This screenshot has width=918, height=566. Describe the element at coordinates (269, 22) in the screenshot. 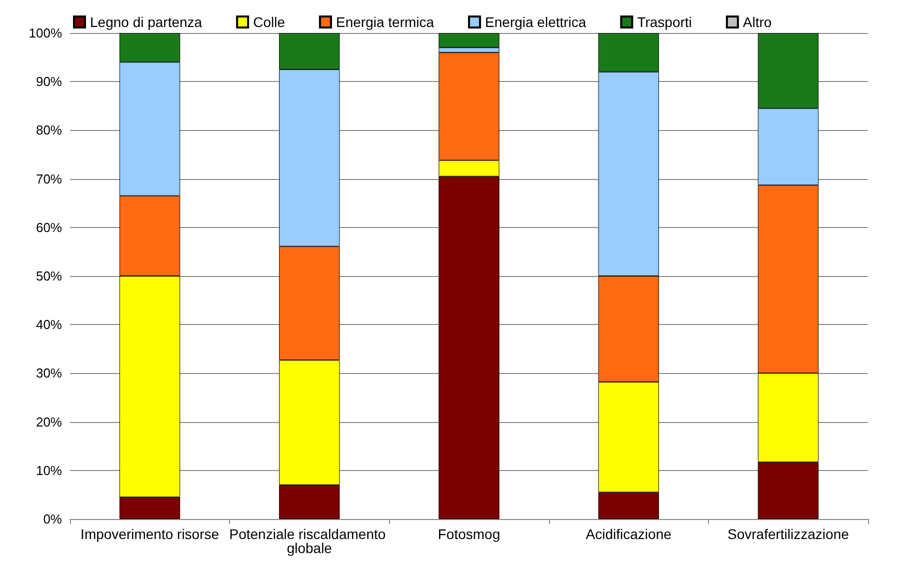

I see `legend-label: Colle` at that location.